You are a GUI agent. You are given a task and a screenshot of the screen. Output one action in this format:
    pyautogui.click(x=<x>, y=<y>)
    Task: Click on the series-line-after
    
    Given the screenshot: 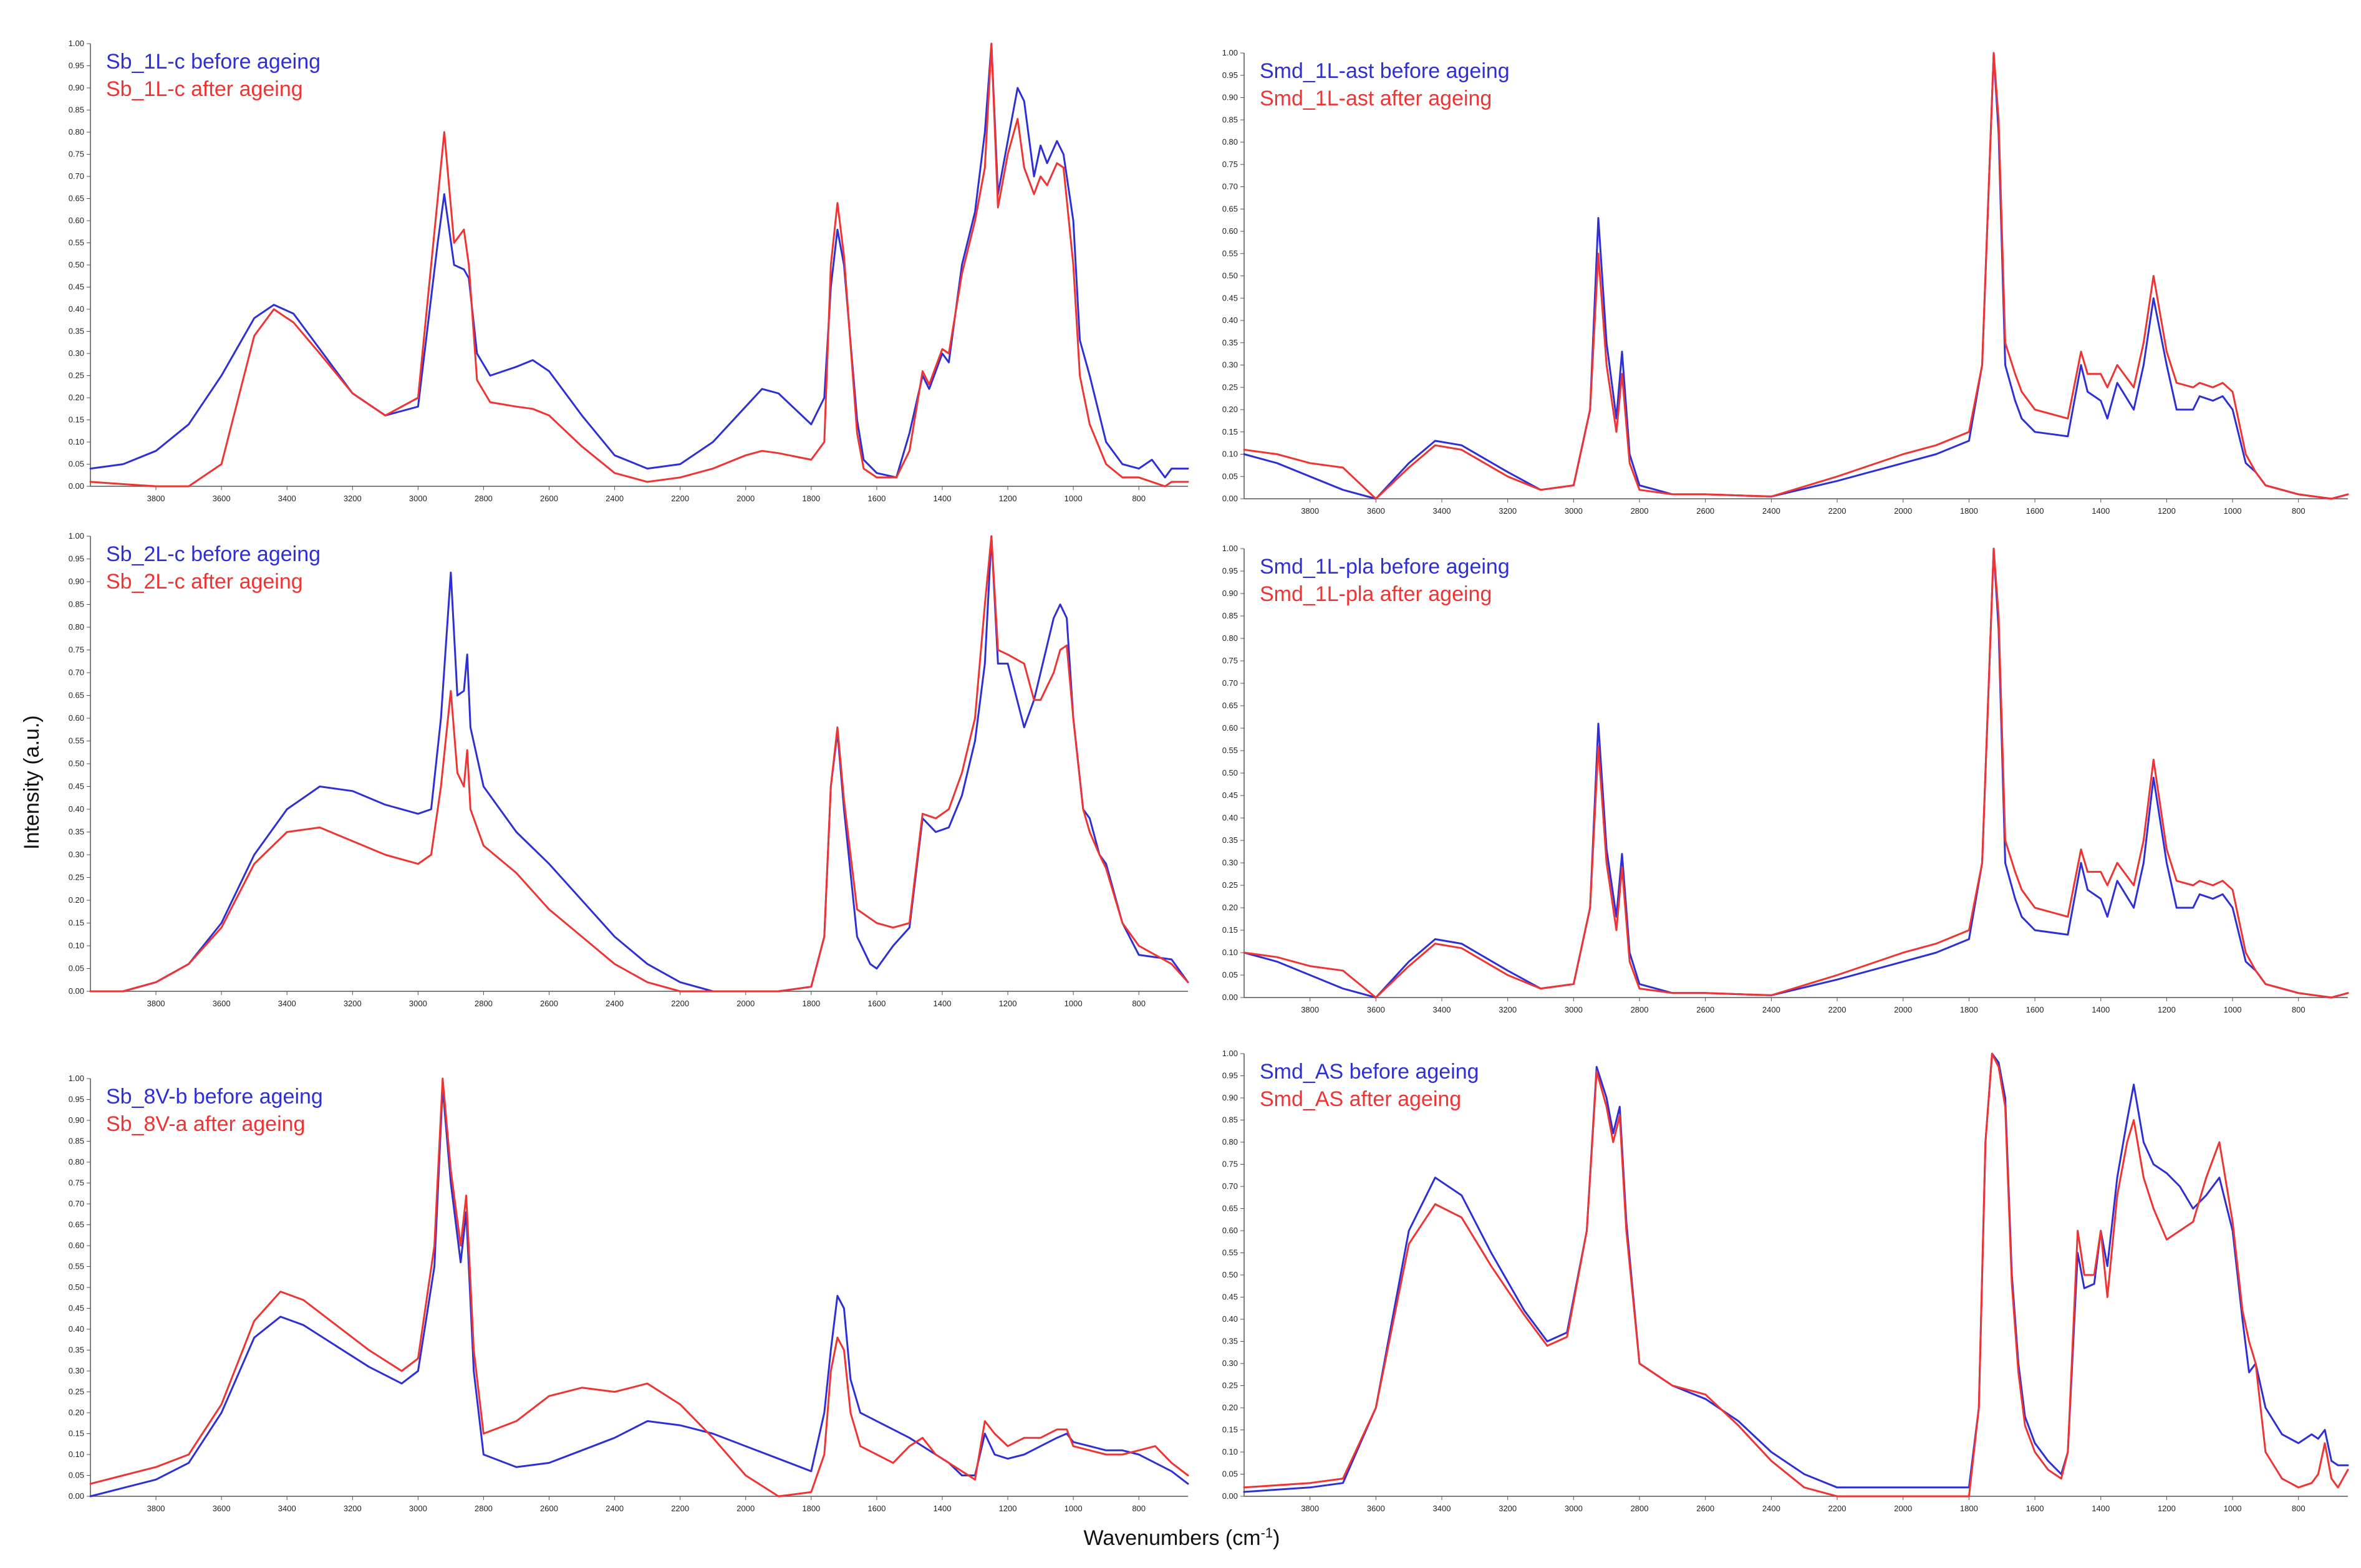 What is the action you would take?
    pyautogui.click(x=639, y=764)
    